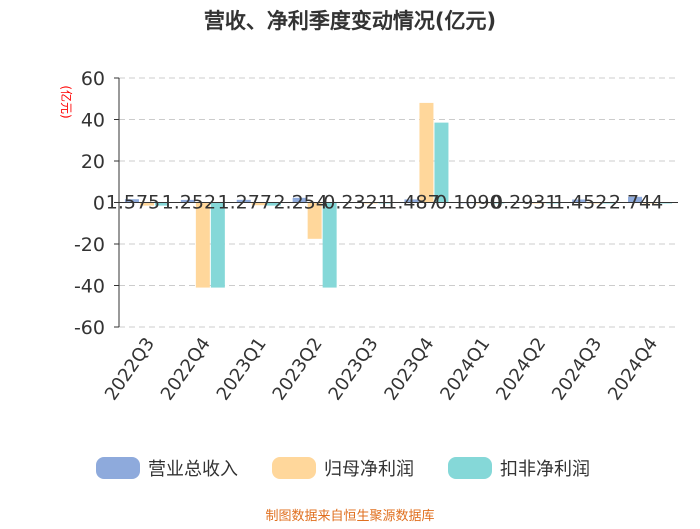 This screenshot has width=700, height=529. Describe the element at coordinates (545, 469) in the screenshot. I see `legend-label: 扣非净利润` at that location.